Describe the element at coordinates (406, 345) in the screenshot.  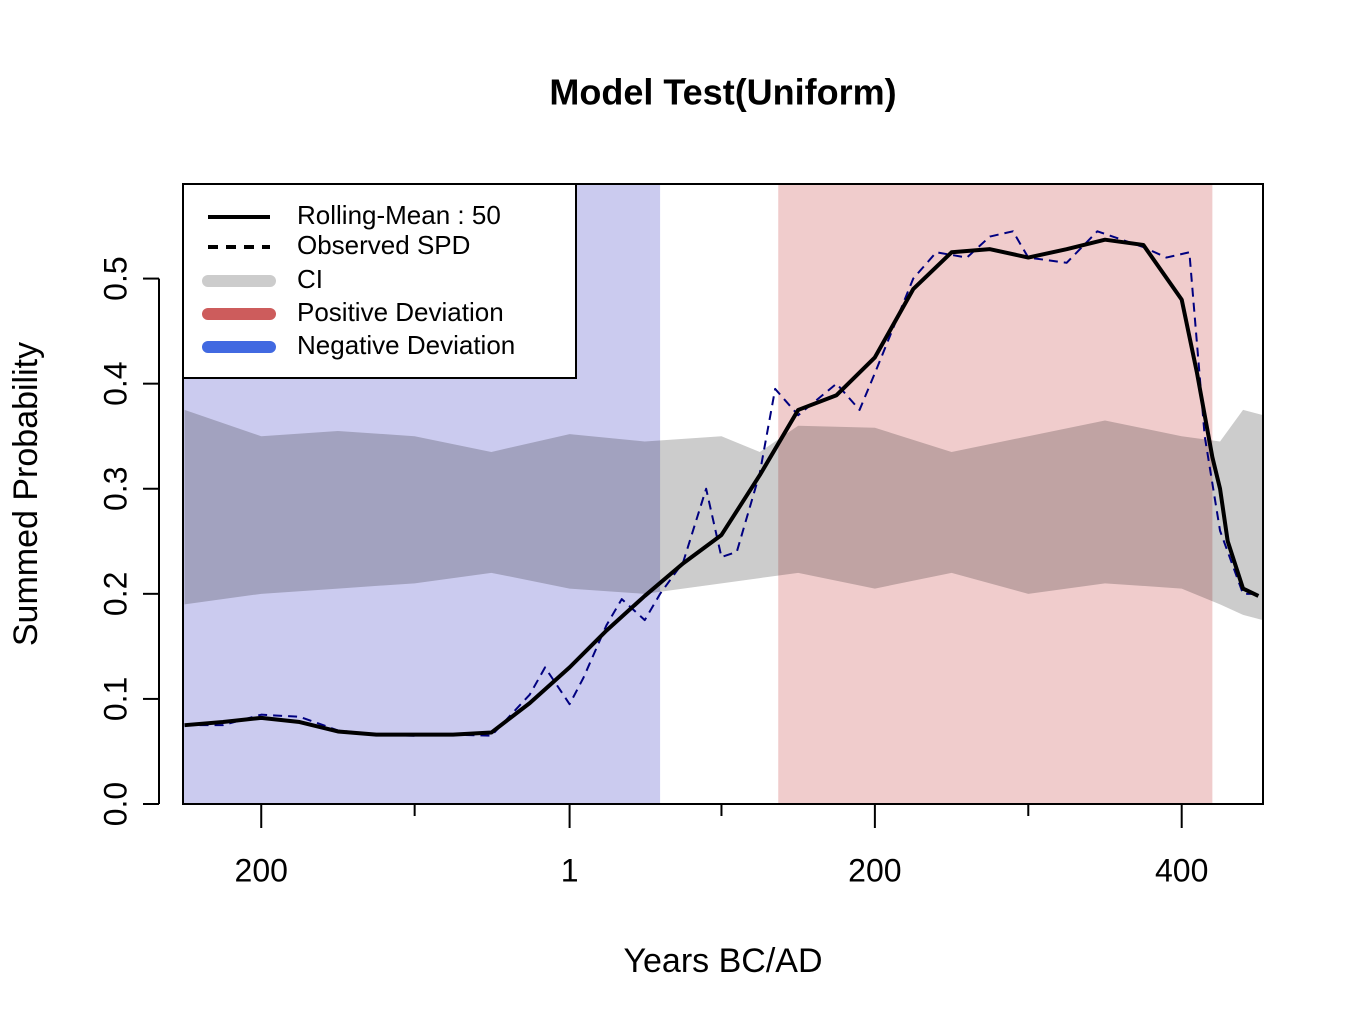
I see `legend-label: Negative Deviation` at that location.